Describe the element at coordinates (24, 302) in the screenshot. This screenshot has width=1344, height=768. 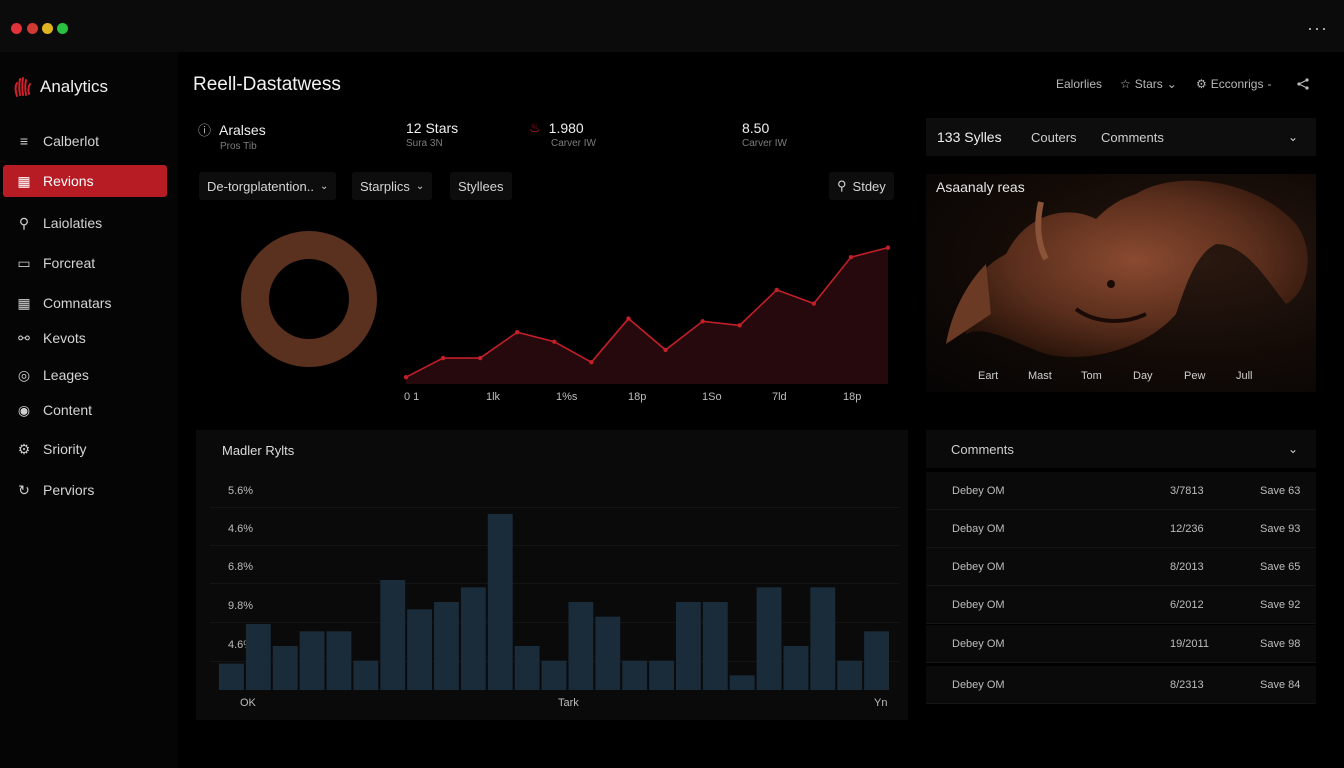
I see `grid-icon: ▦` at that location.